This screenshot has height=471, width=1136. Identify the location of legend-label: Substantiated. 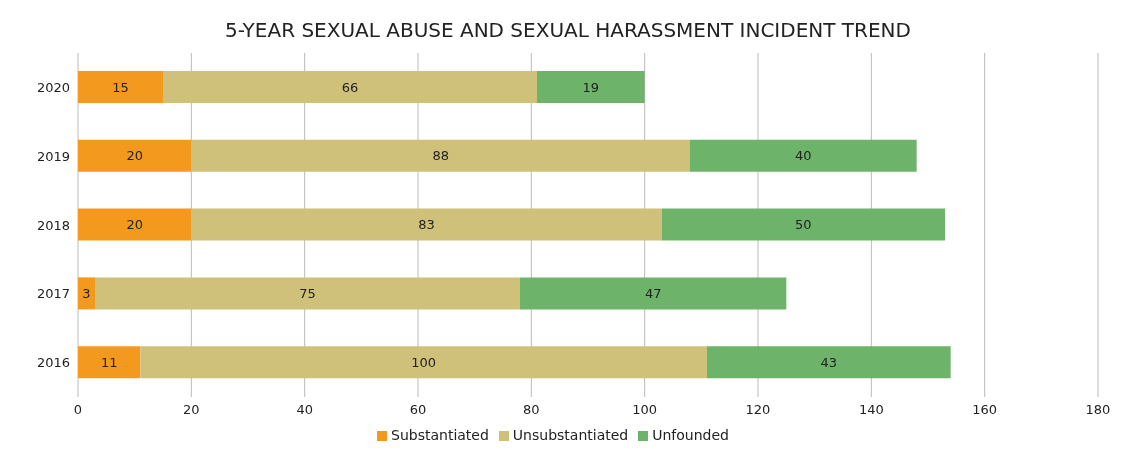
(440, 435).